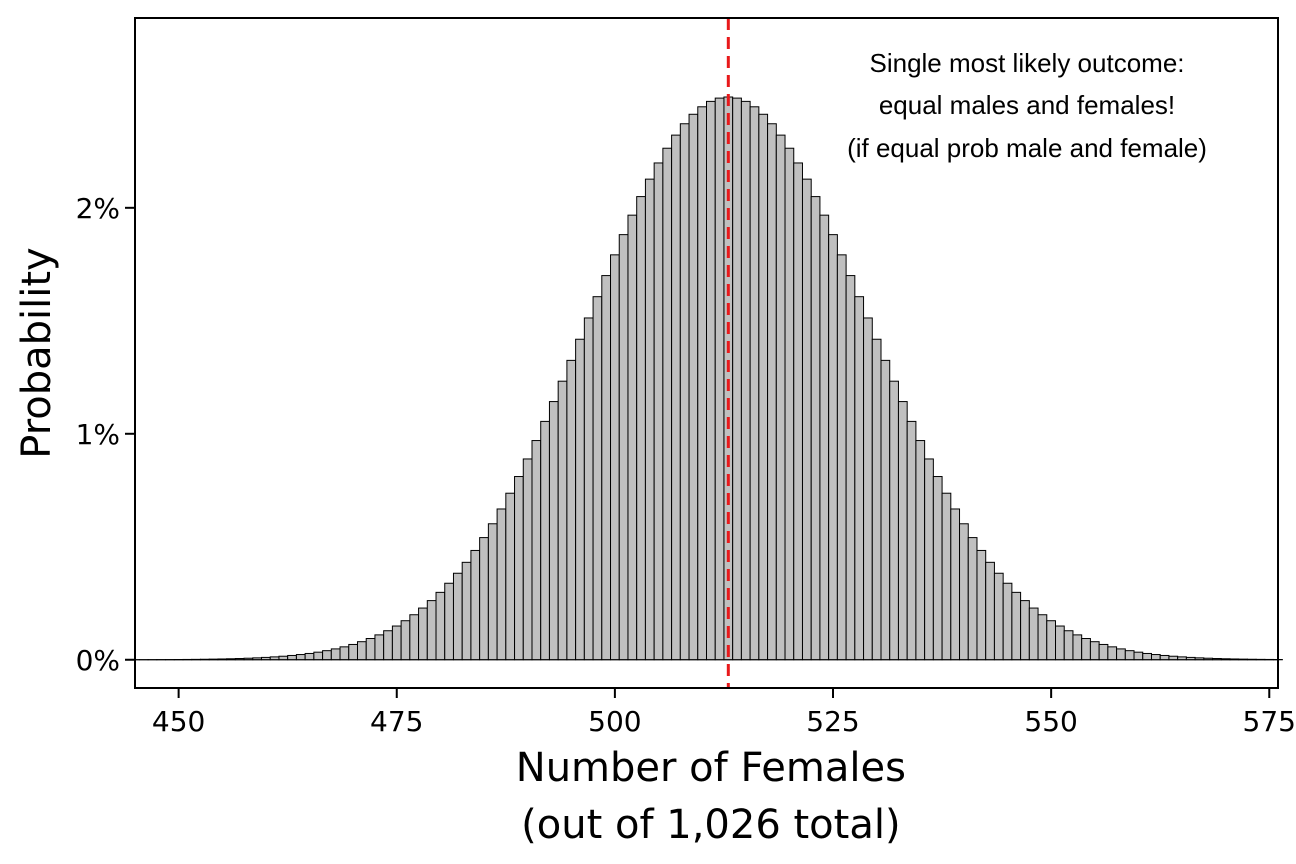  What do you see at coordinates (98, 208) in the screenshot?
I see `y-tick-label-2: 2%` at bounding box center [98, 208].